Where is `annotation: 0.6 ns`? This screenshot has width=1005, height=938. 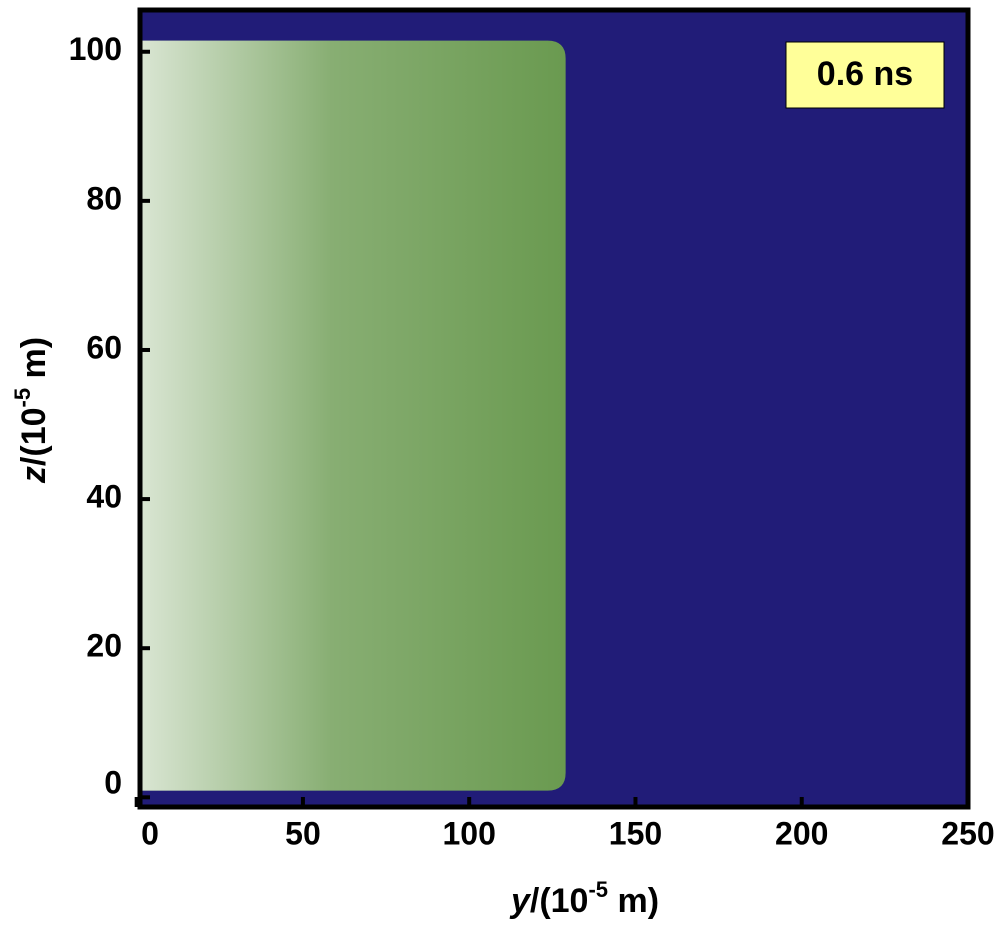
annotation: 0.6 ns is located at coordinates (865, 75).